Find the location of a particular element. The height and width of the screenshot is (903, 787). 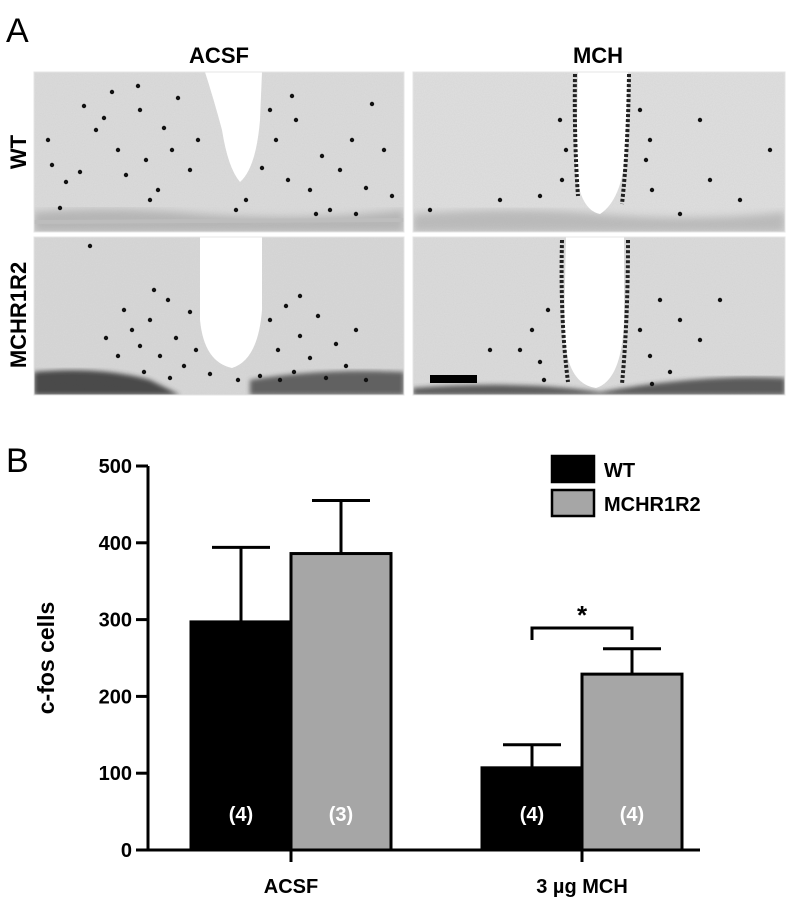

significance-bracket is located at coordinates (582, 633).